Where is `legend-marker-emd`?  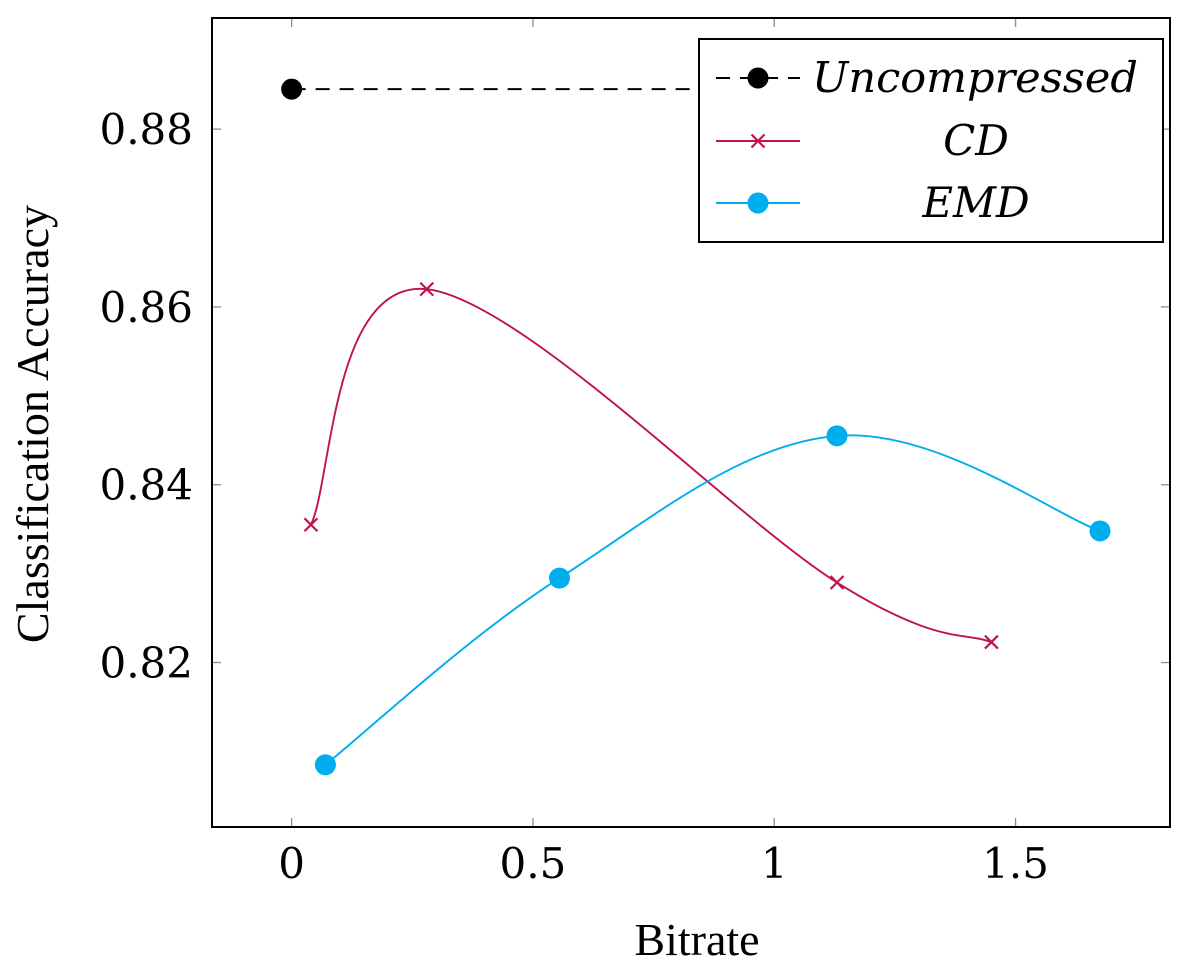
legend-marker-emd is located at coordinates (758, 203).